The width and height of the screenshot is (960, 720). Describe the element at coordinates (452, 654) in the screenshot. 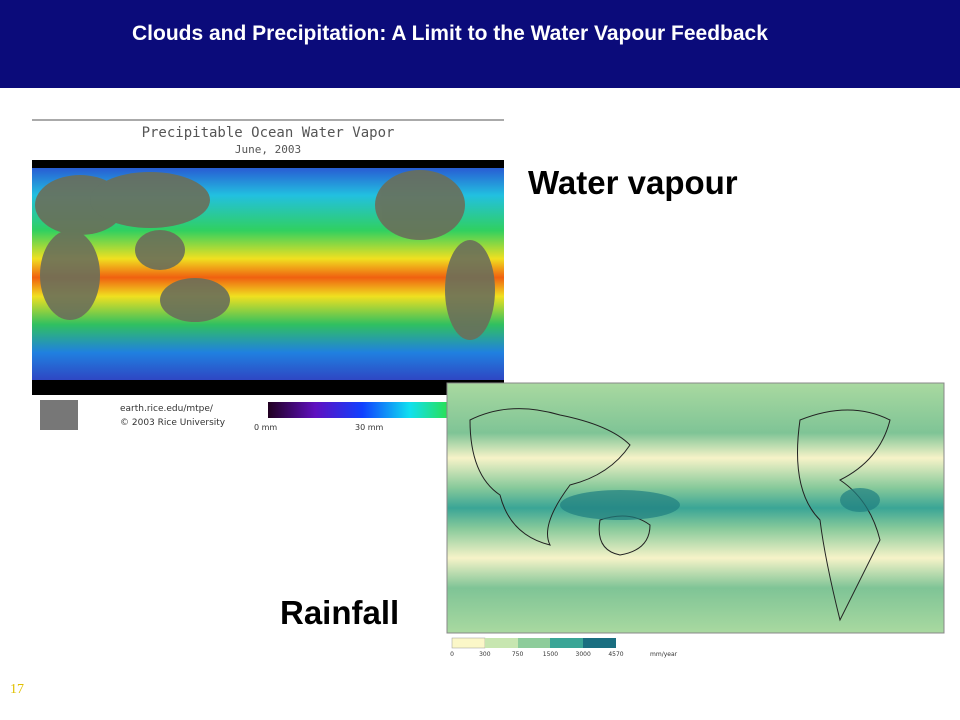

I see `scale-label: 0` at that location.